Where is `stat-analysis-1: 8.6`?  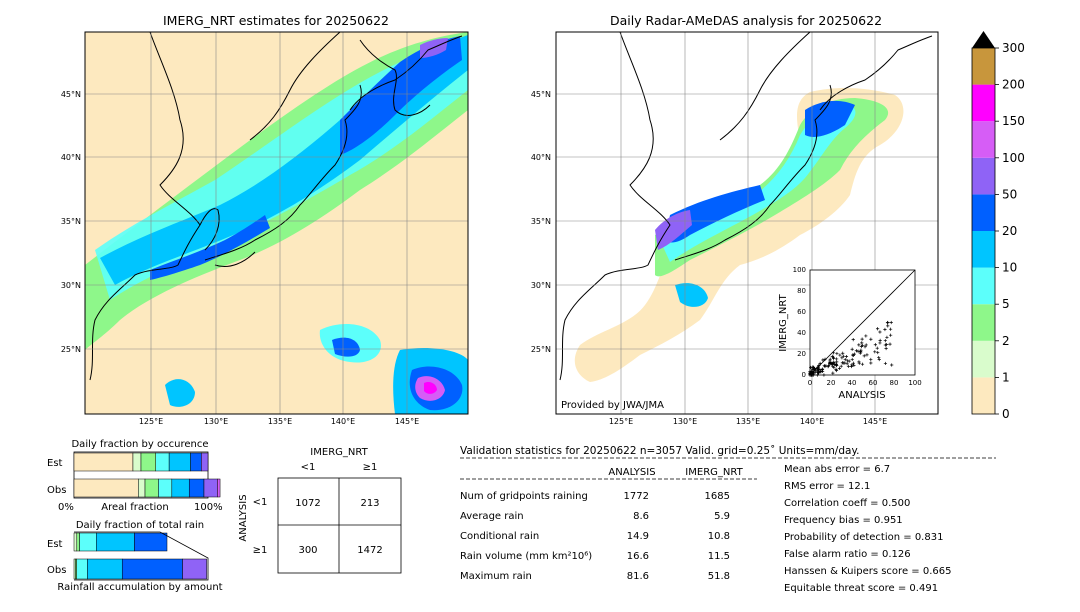
stat-analysis-1: 8.6 is located at coordinates (641, 516).